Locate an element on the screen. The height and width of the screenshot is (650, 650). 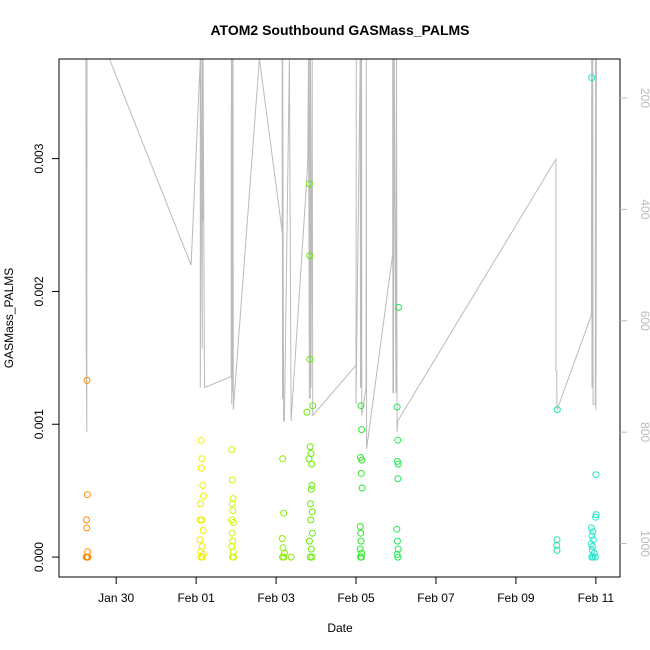
y2-tick-label: 400 is located at coordinates (644, 209).